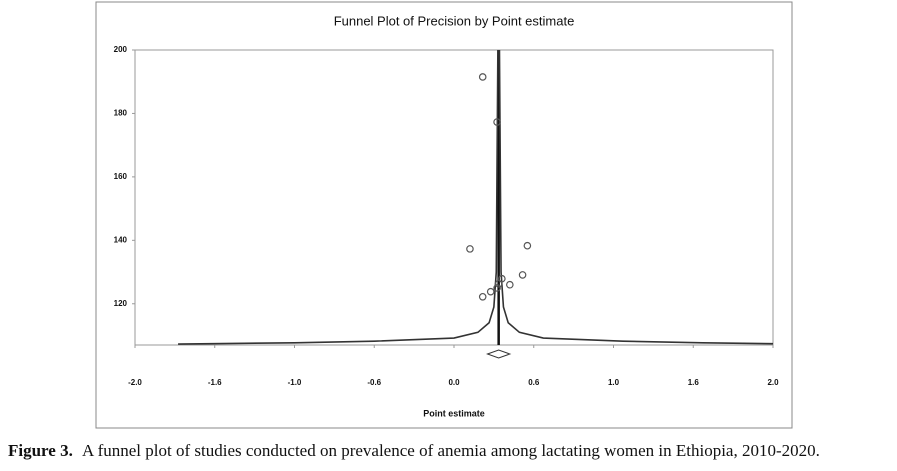 The width and height of the screenshot is (897, 471). Describe the element at coordinates (499, 354) in the screenshot. I see `summary-diamond` at that location.